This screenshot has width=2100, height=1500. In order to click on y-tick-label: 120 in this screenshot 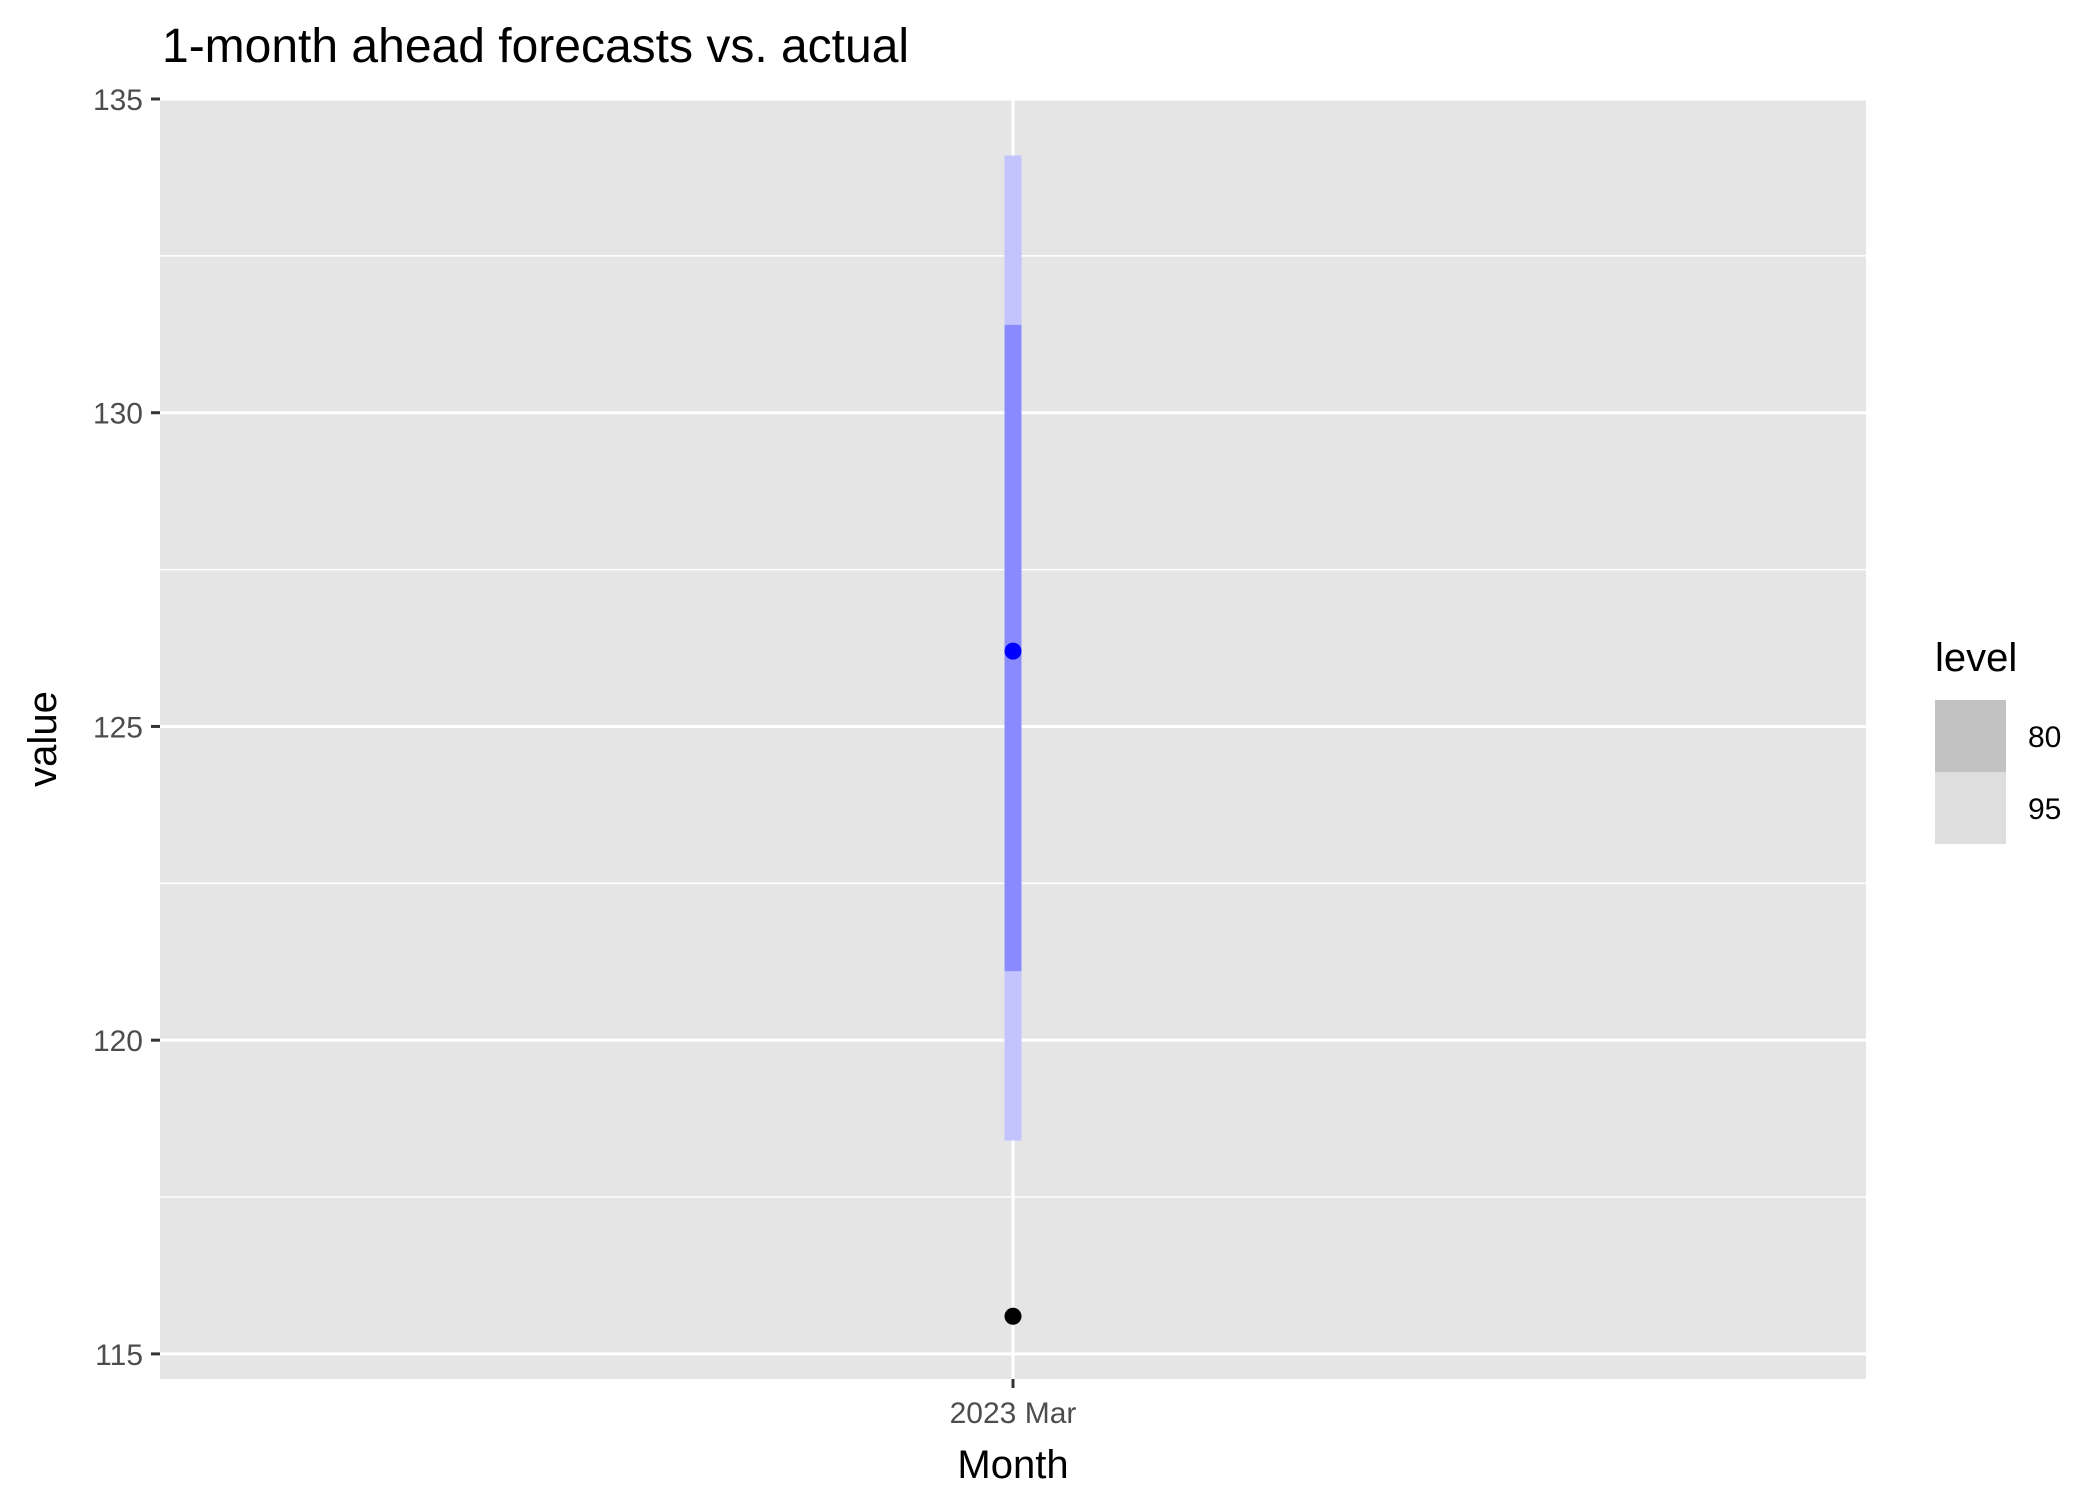, I will do `click(118, 1041)`.